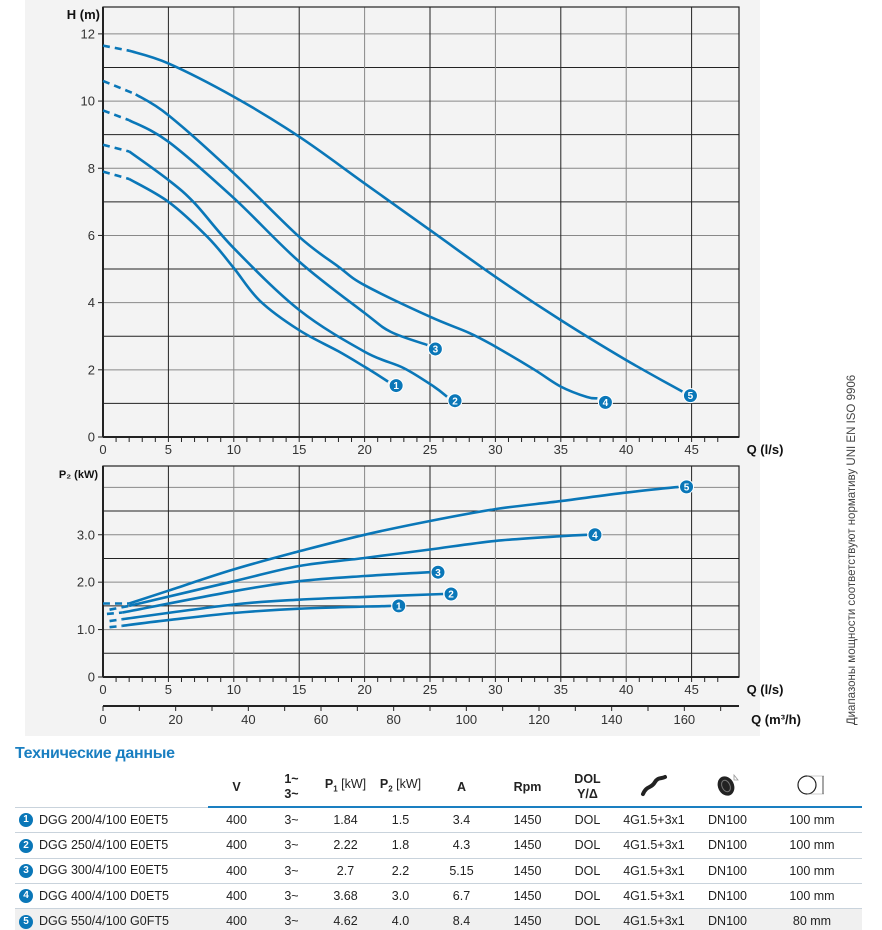 This screenshot has height=930, width=882. I want to click on curve-number-badge: 1, so click(26, 820).